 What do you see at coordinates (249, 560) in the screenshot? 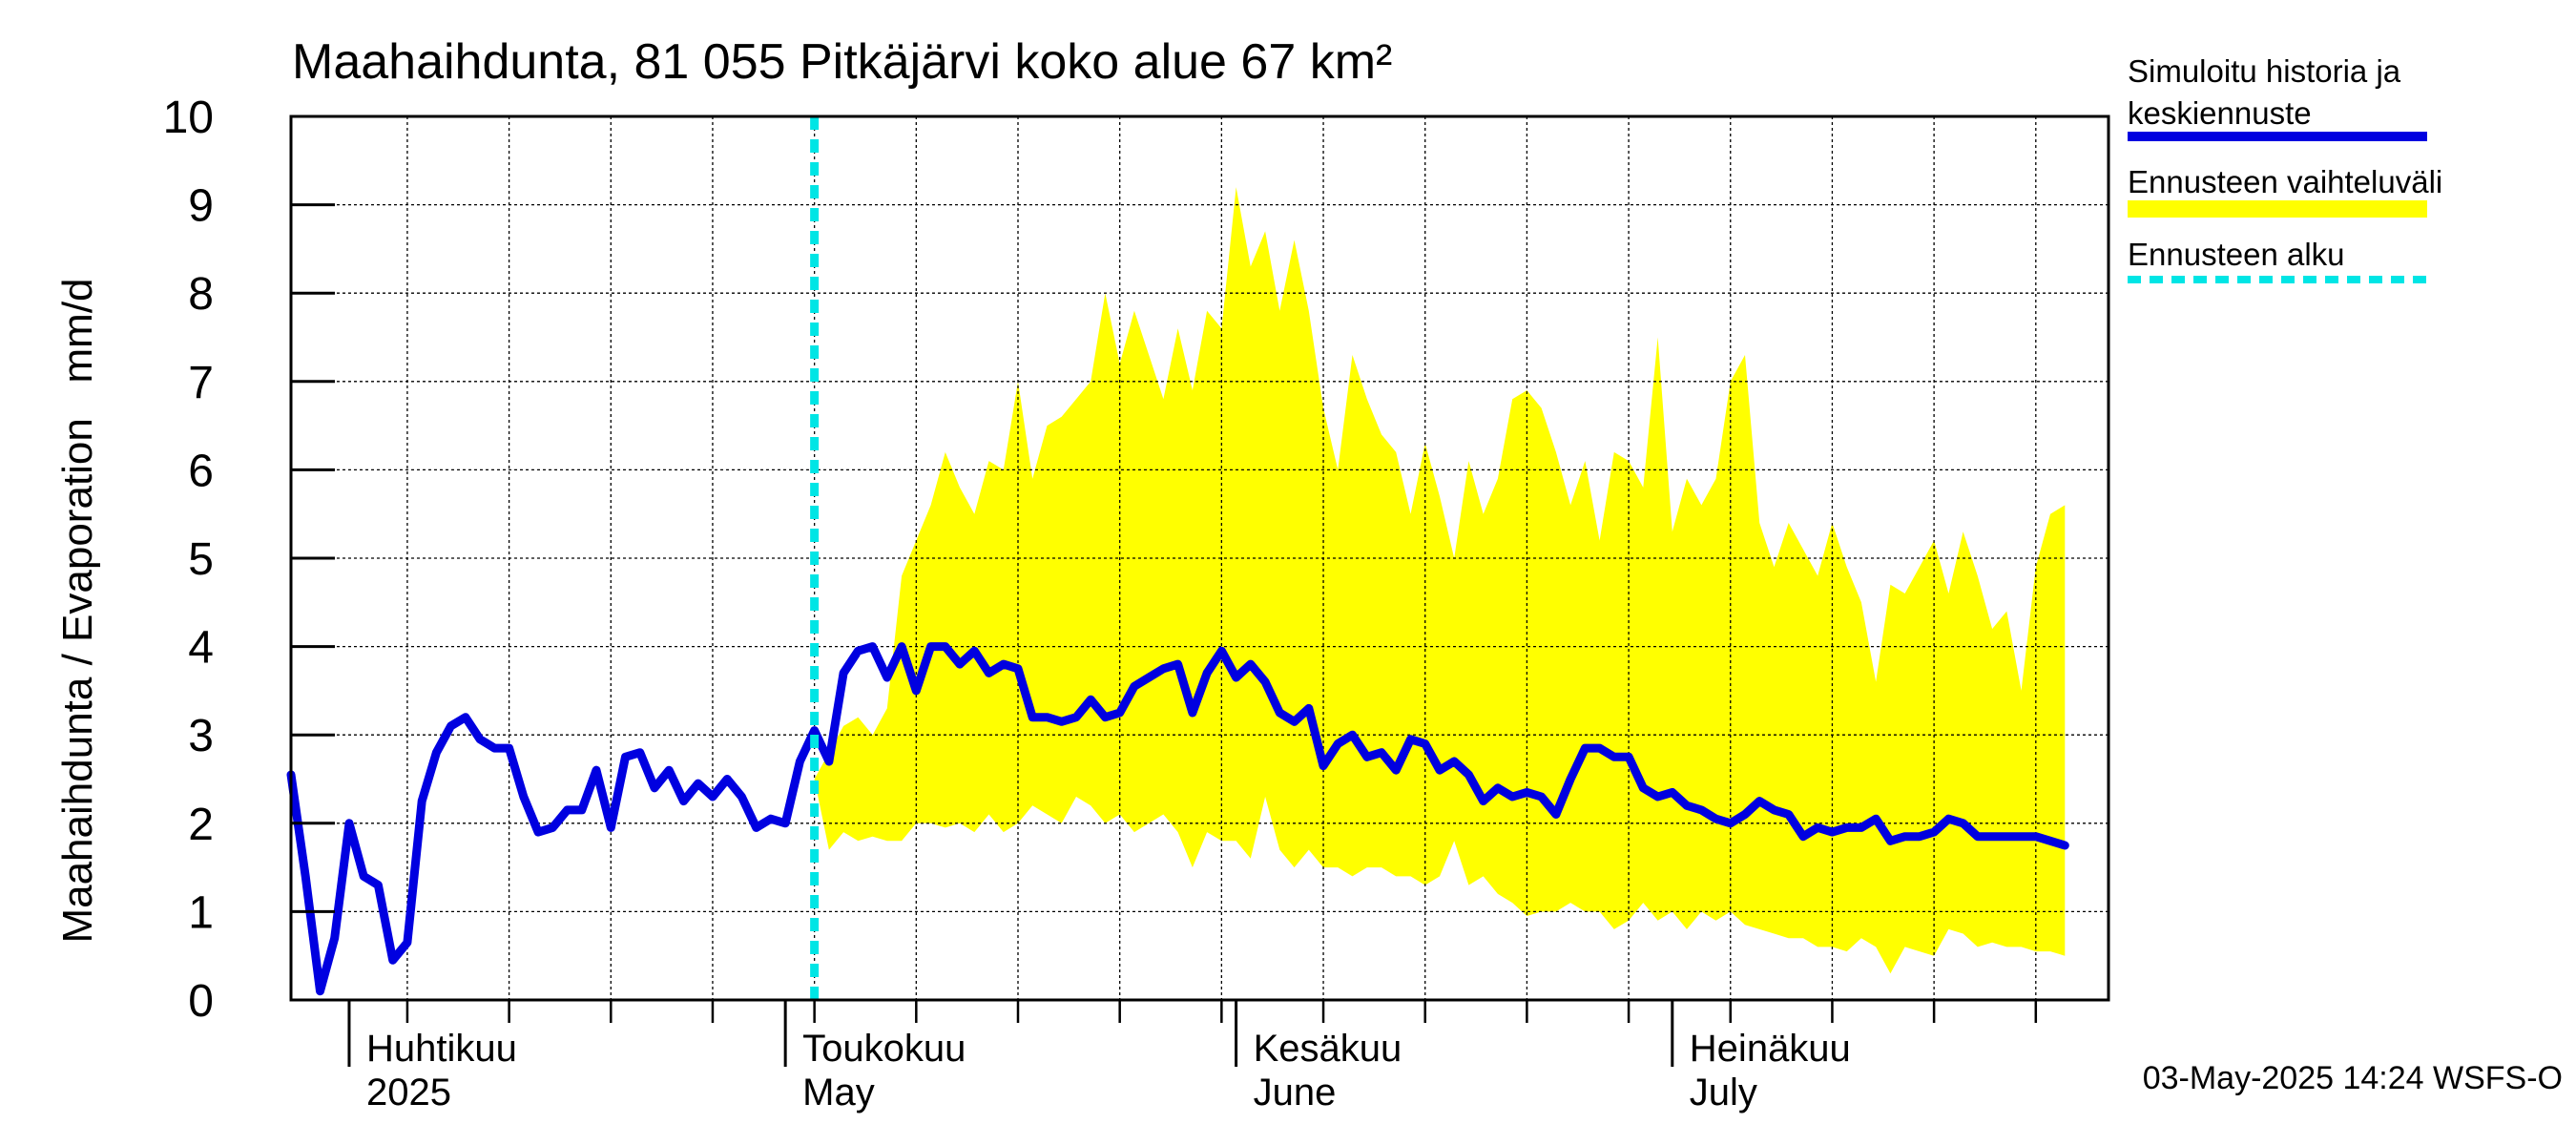
I see `y-axis-ticks: 0 1 2 3 4 5 6 7 8 9 10` at bounding box center [249, 560].